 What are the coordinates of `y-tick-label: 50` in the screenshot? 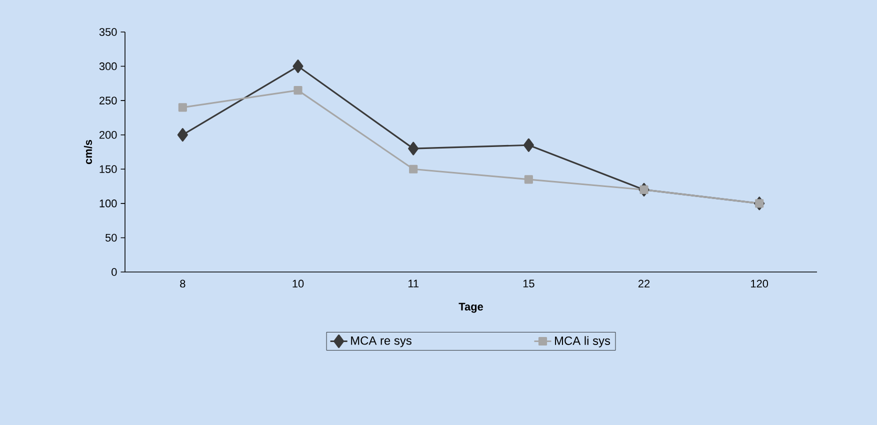 It's located at (111, 238).